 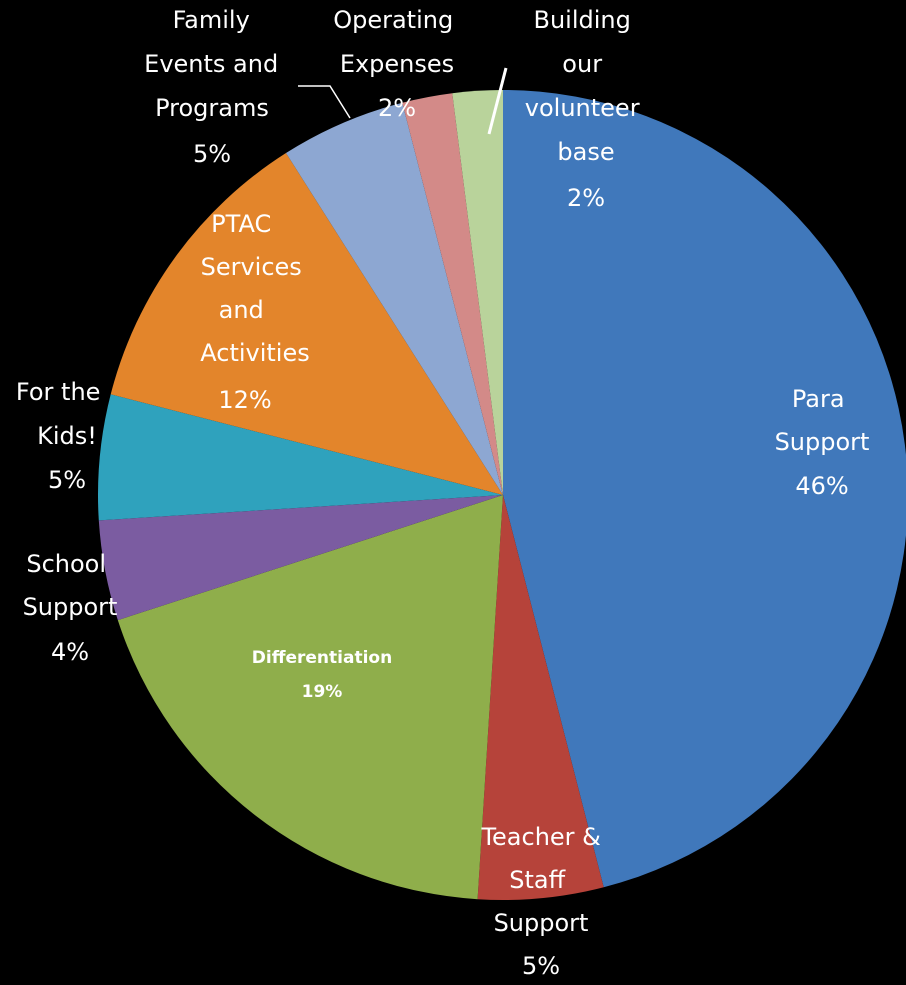 What do you see at coordinates (822, 420) in the screenshot?
I see `slice-label: Para Support` at bounding box center [822, 420].